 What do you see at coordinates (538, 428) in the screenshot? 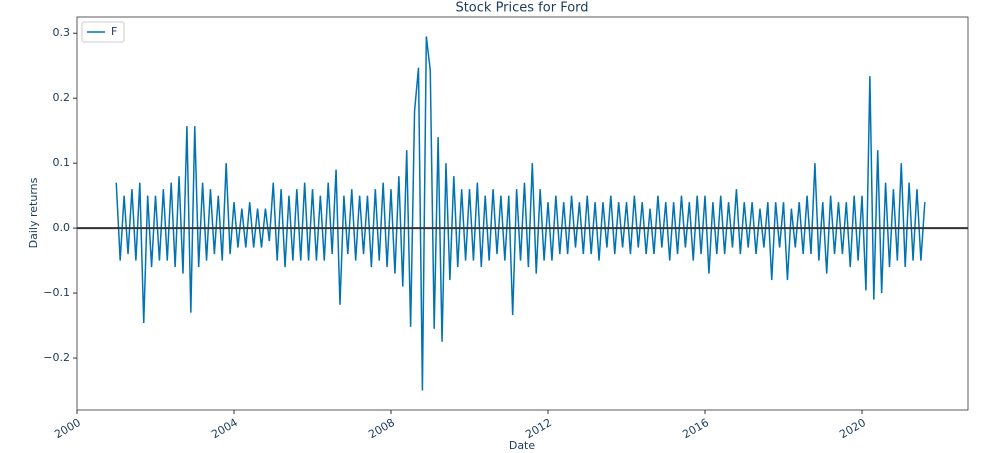
I see `x-tick-label: 2012` at bounding box center [538, 428].